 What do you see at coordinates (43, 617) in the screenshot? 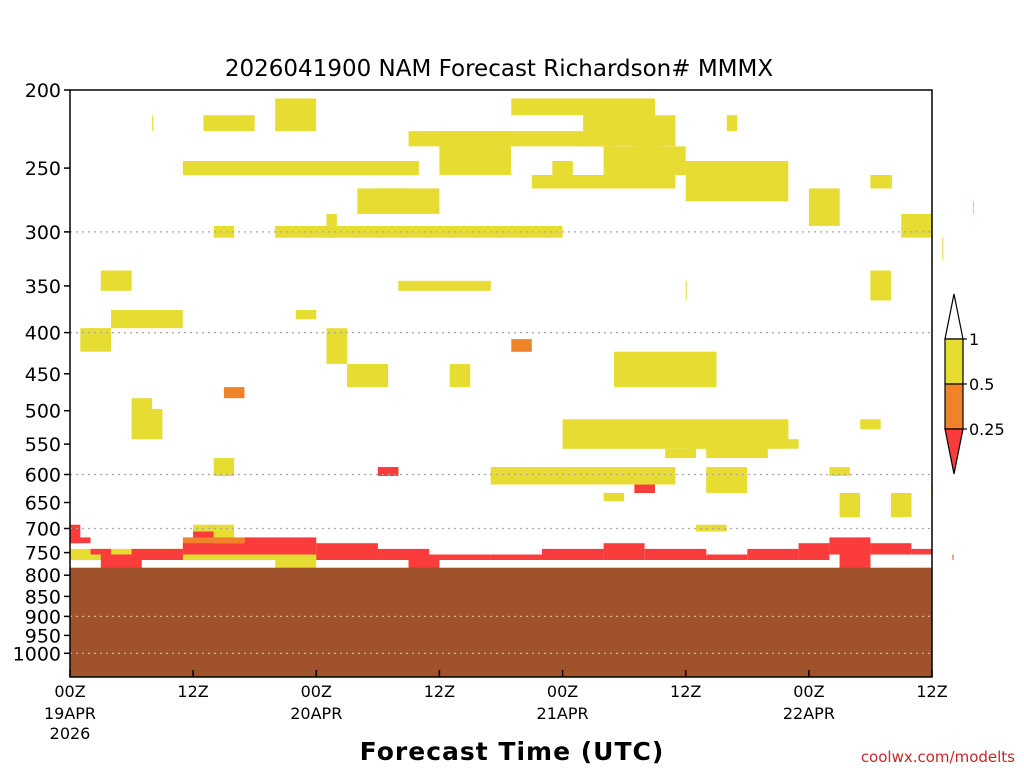
I see `y-tick-label: 900` at bounding box center [43, 617].